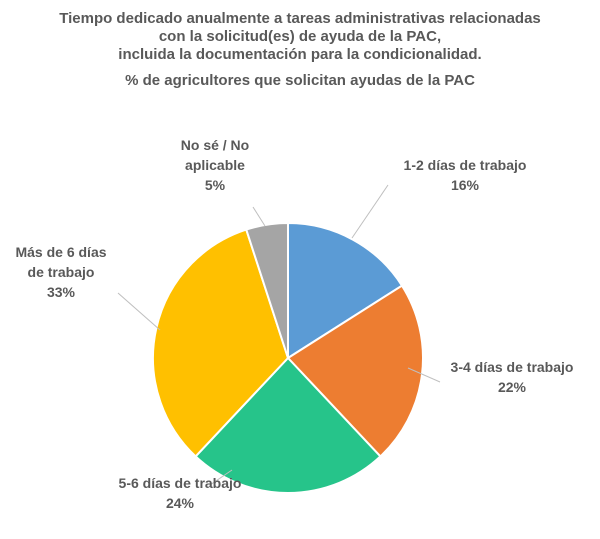 The image size is (600, 539). What do you see at coordinates (60, 252) in the screenshot?
I see `slice-category-label: Más de 6 días` at bounding box center [60, 252].